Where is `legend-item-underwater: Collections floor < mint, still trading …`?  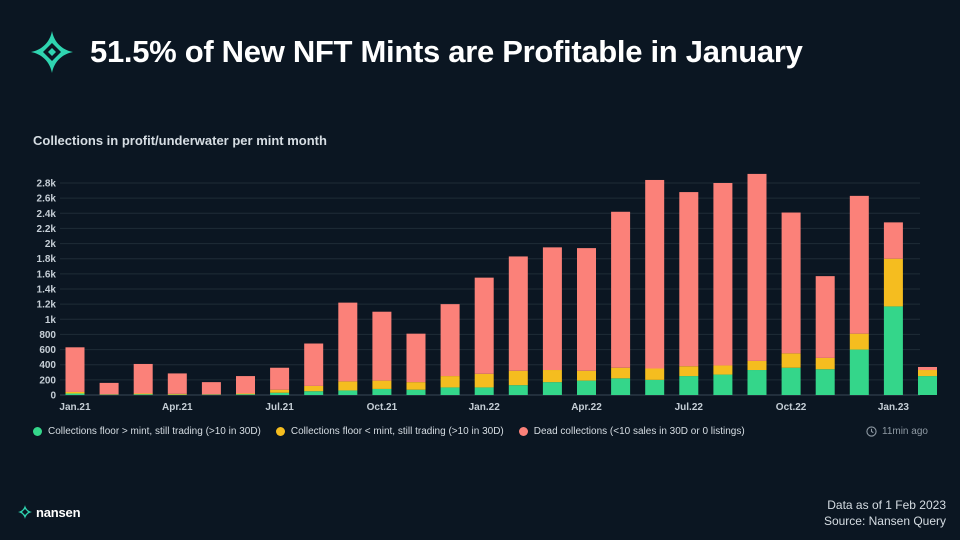
legend-item-underwater: Collections floor < mint, still trading … is located at coordinates (389, 431).